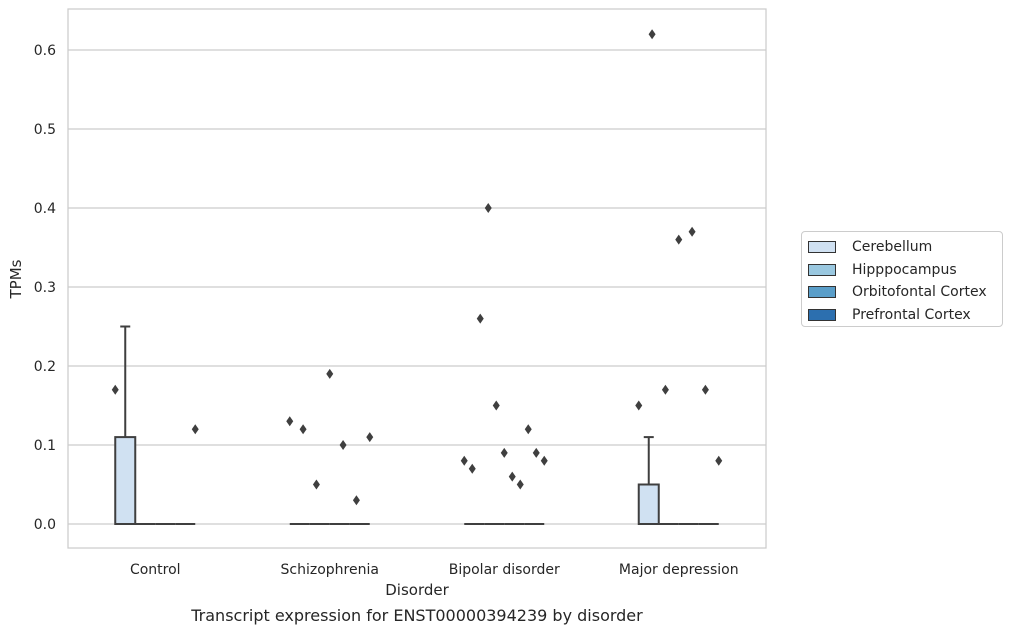 Image resolution: width=1014 pixels, height=634 pixels. I want to click on y-tick-label: 0.4, so click(45, 209).